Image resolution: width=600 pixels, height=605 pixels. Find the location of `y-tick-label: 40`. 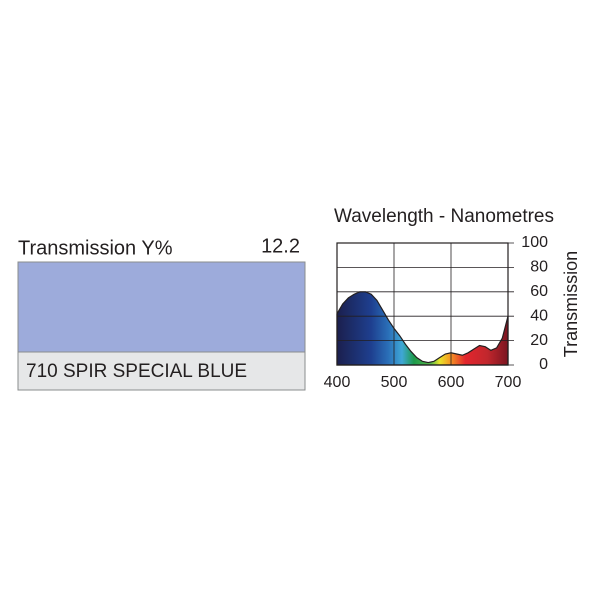

y-tick-label: 40 is located at coordinates (539, 315).